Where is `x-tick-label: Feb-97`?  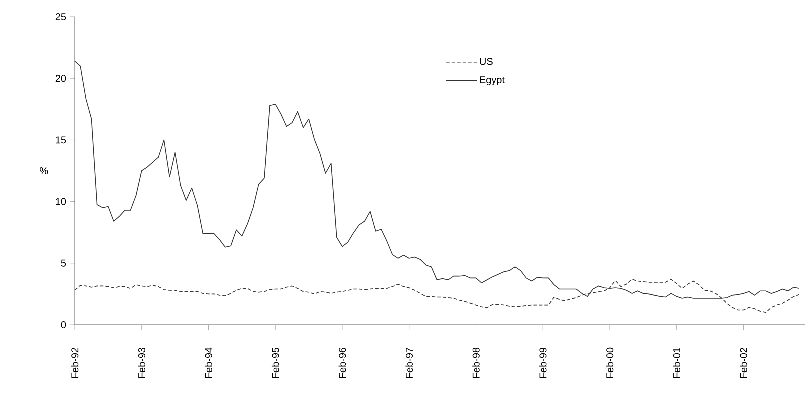
x-tick-label: Feb-97 is located at coordinates (410, 363).